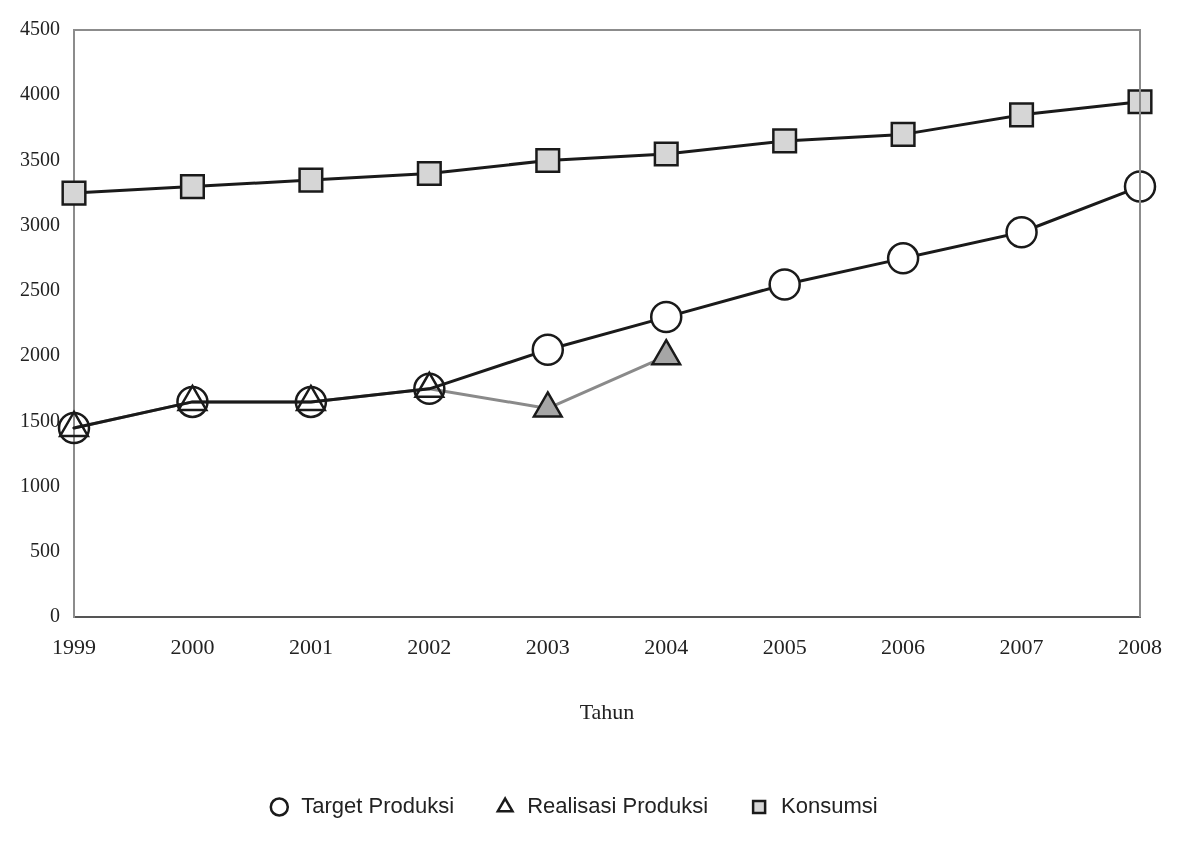  I want to click on y-tick-label: 2000, so click(40, 354).